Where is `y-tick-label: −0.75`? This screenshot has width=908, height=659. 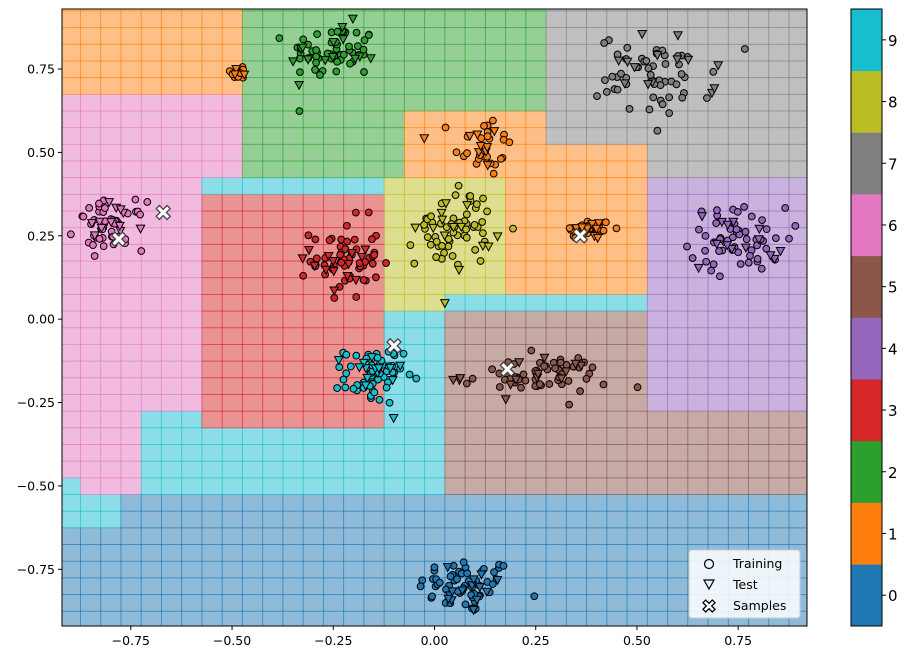
y-tick-label: −0.75 is located at coordinates (36, 569).